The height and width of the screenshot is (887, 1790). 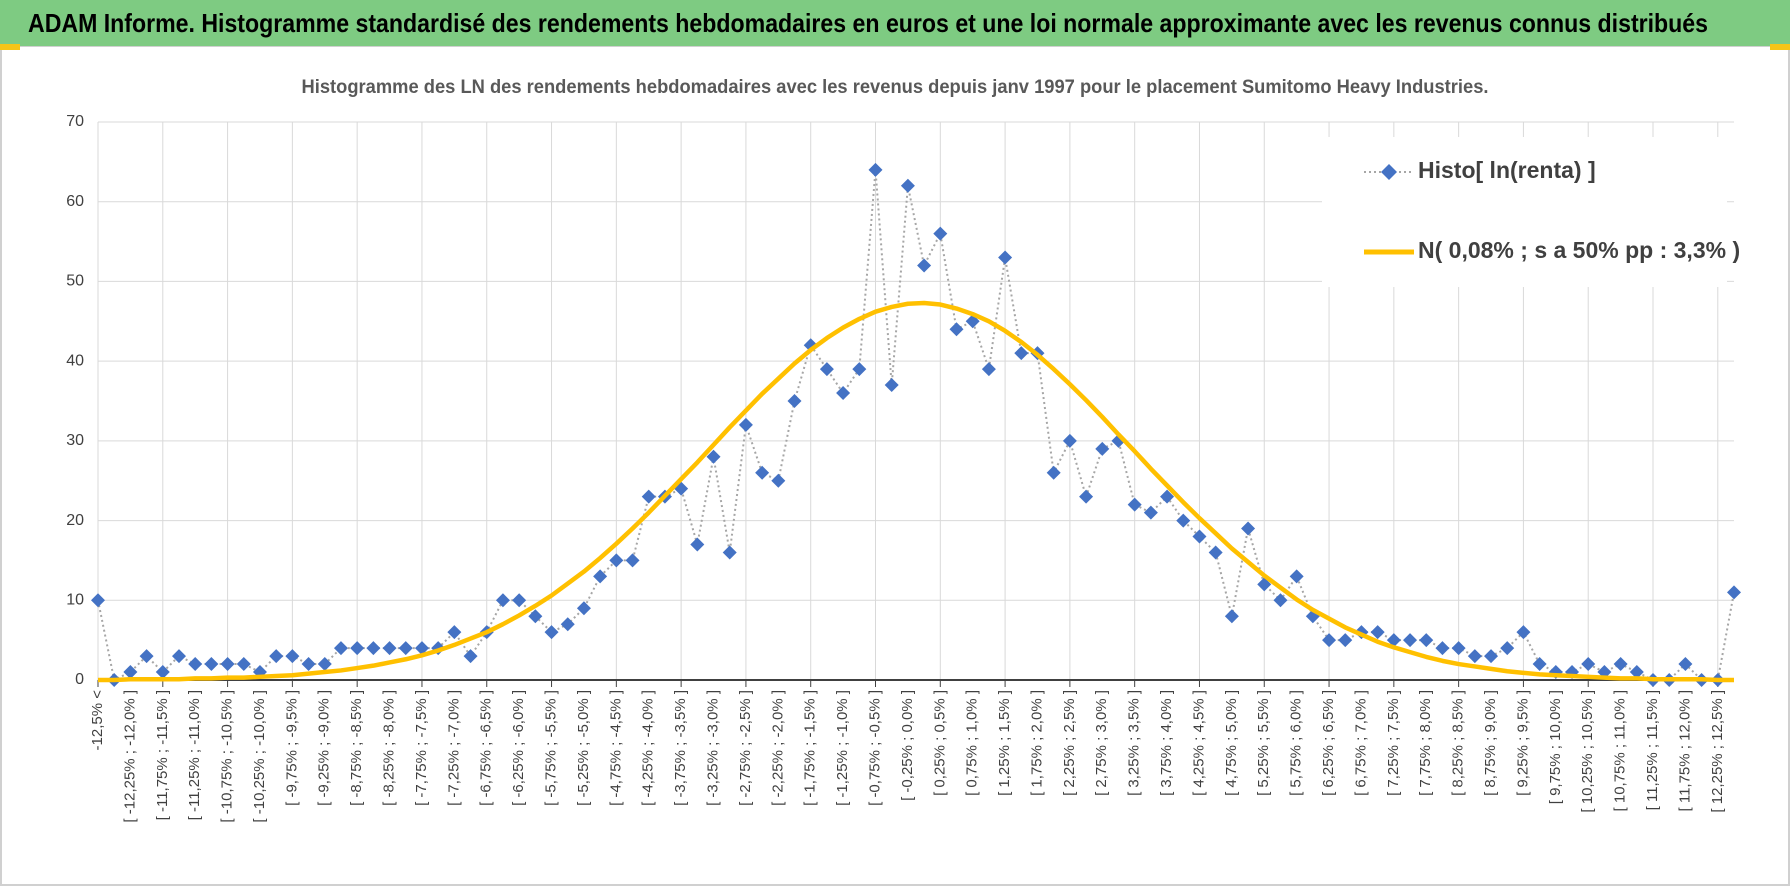 I want to click on x-tick-label: [ -1,25% ; -1,0% ], so click(x=842, y=748).